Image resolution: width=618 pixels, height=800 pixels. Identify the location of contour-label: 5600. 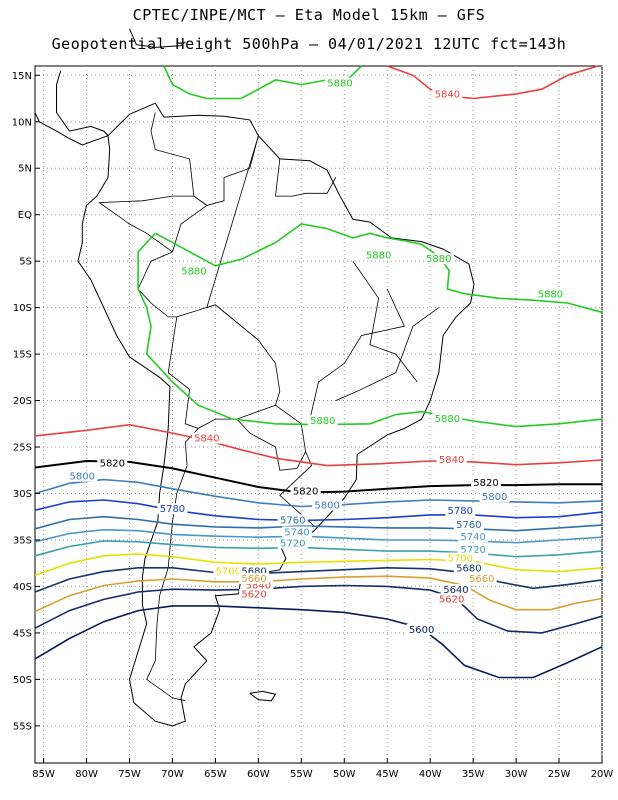
(421, 630).